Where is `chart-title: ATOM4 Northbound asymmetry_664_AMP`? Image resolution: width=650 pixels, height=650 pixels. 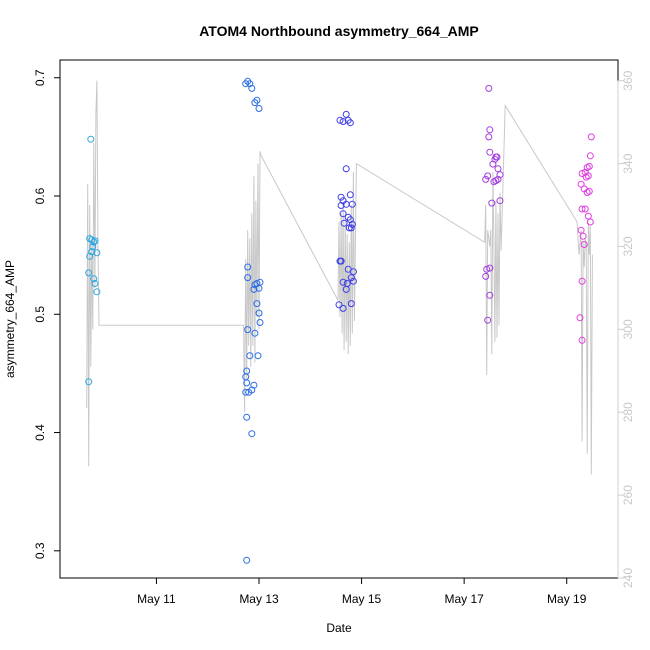
chart-title: ATOM4 Northbound asymmetry_664_AMP is located at coordinates (339, 31).